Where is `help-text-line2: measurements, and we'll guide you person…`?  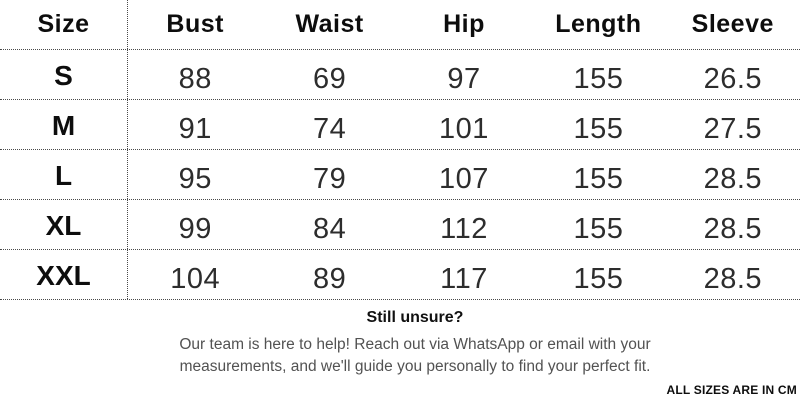 help-text-line2: measurements, and we'll guide you person… is located at coordinates (415, 366).